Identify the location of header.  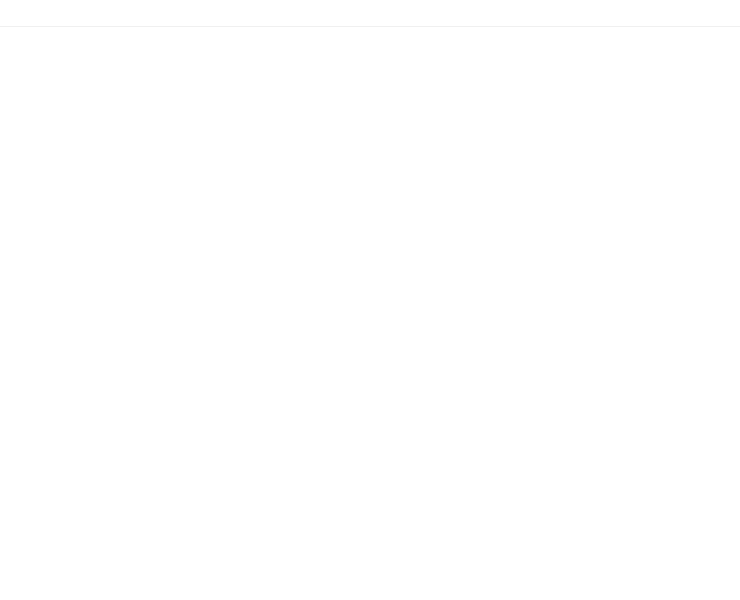
(370, 13).